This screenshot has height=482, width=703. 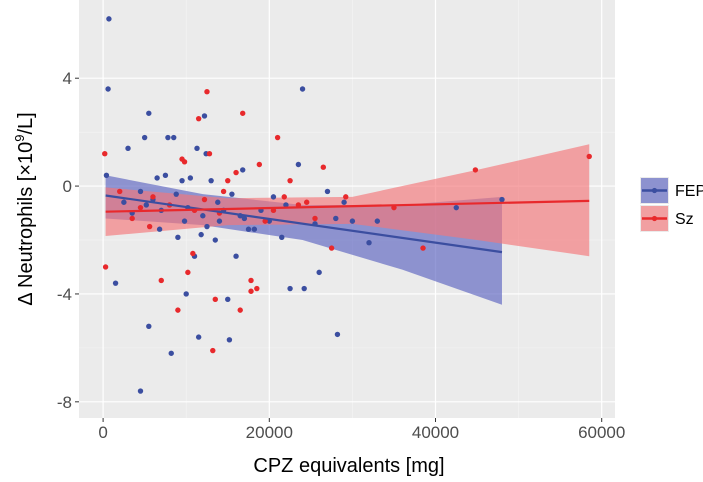 What do you see at coordinates (654, 190) in the screenshot?
I see `legend-key-fep-point` at bounding box center [654, 190].